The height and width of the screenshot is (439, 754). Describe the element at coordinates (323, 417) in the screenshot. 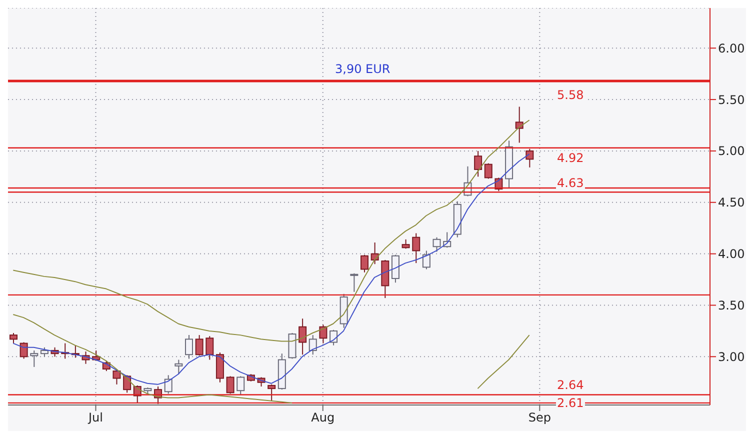

I see `x-tick-label: Aug` at that location.